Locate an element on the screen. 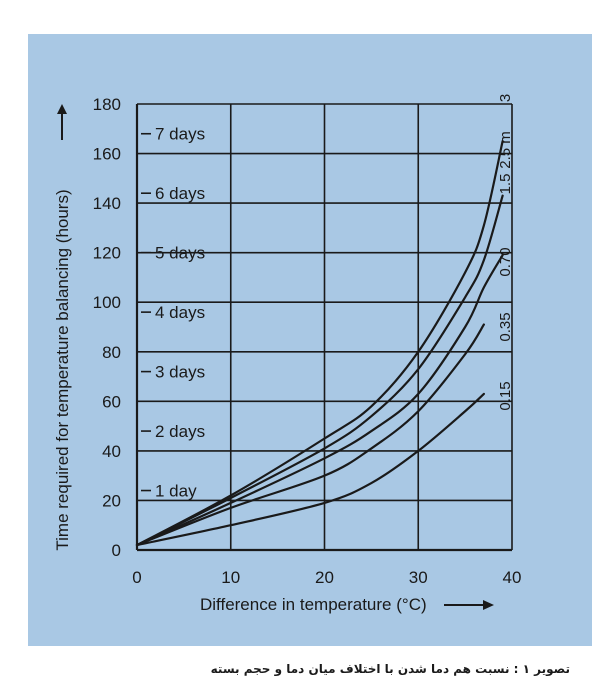  day-marker-label-5: 5 days is located at coordinates (180, 253).